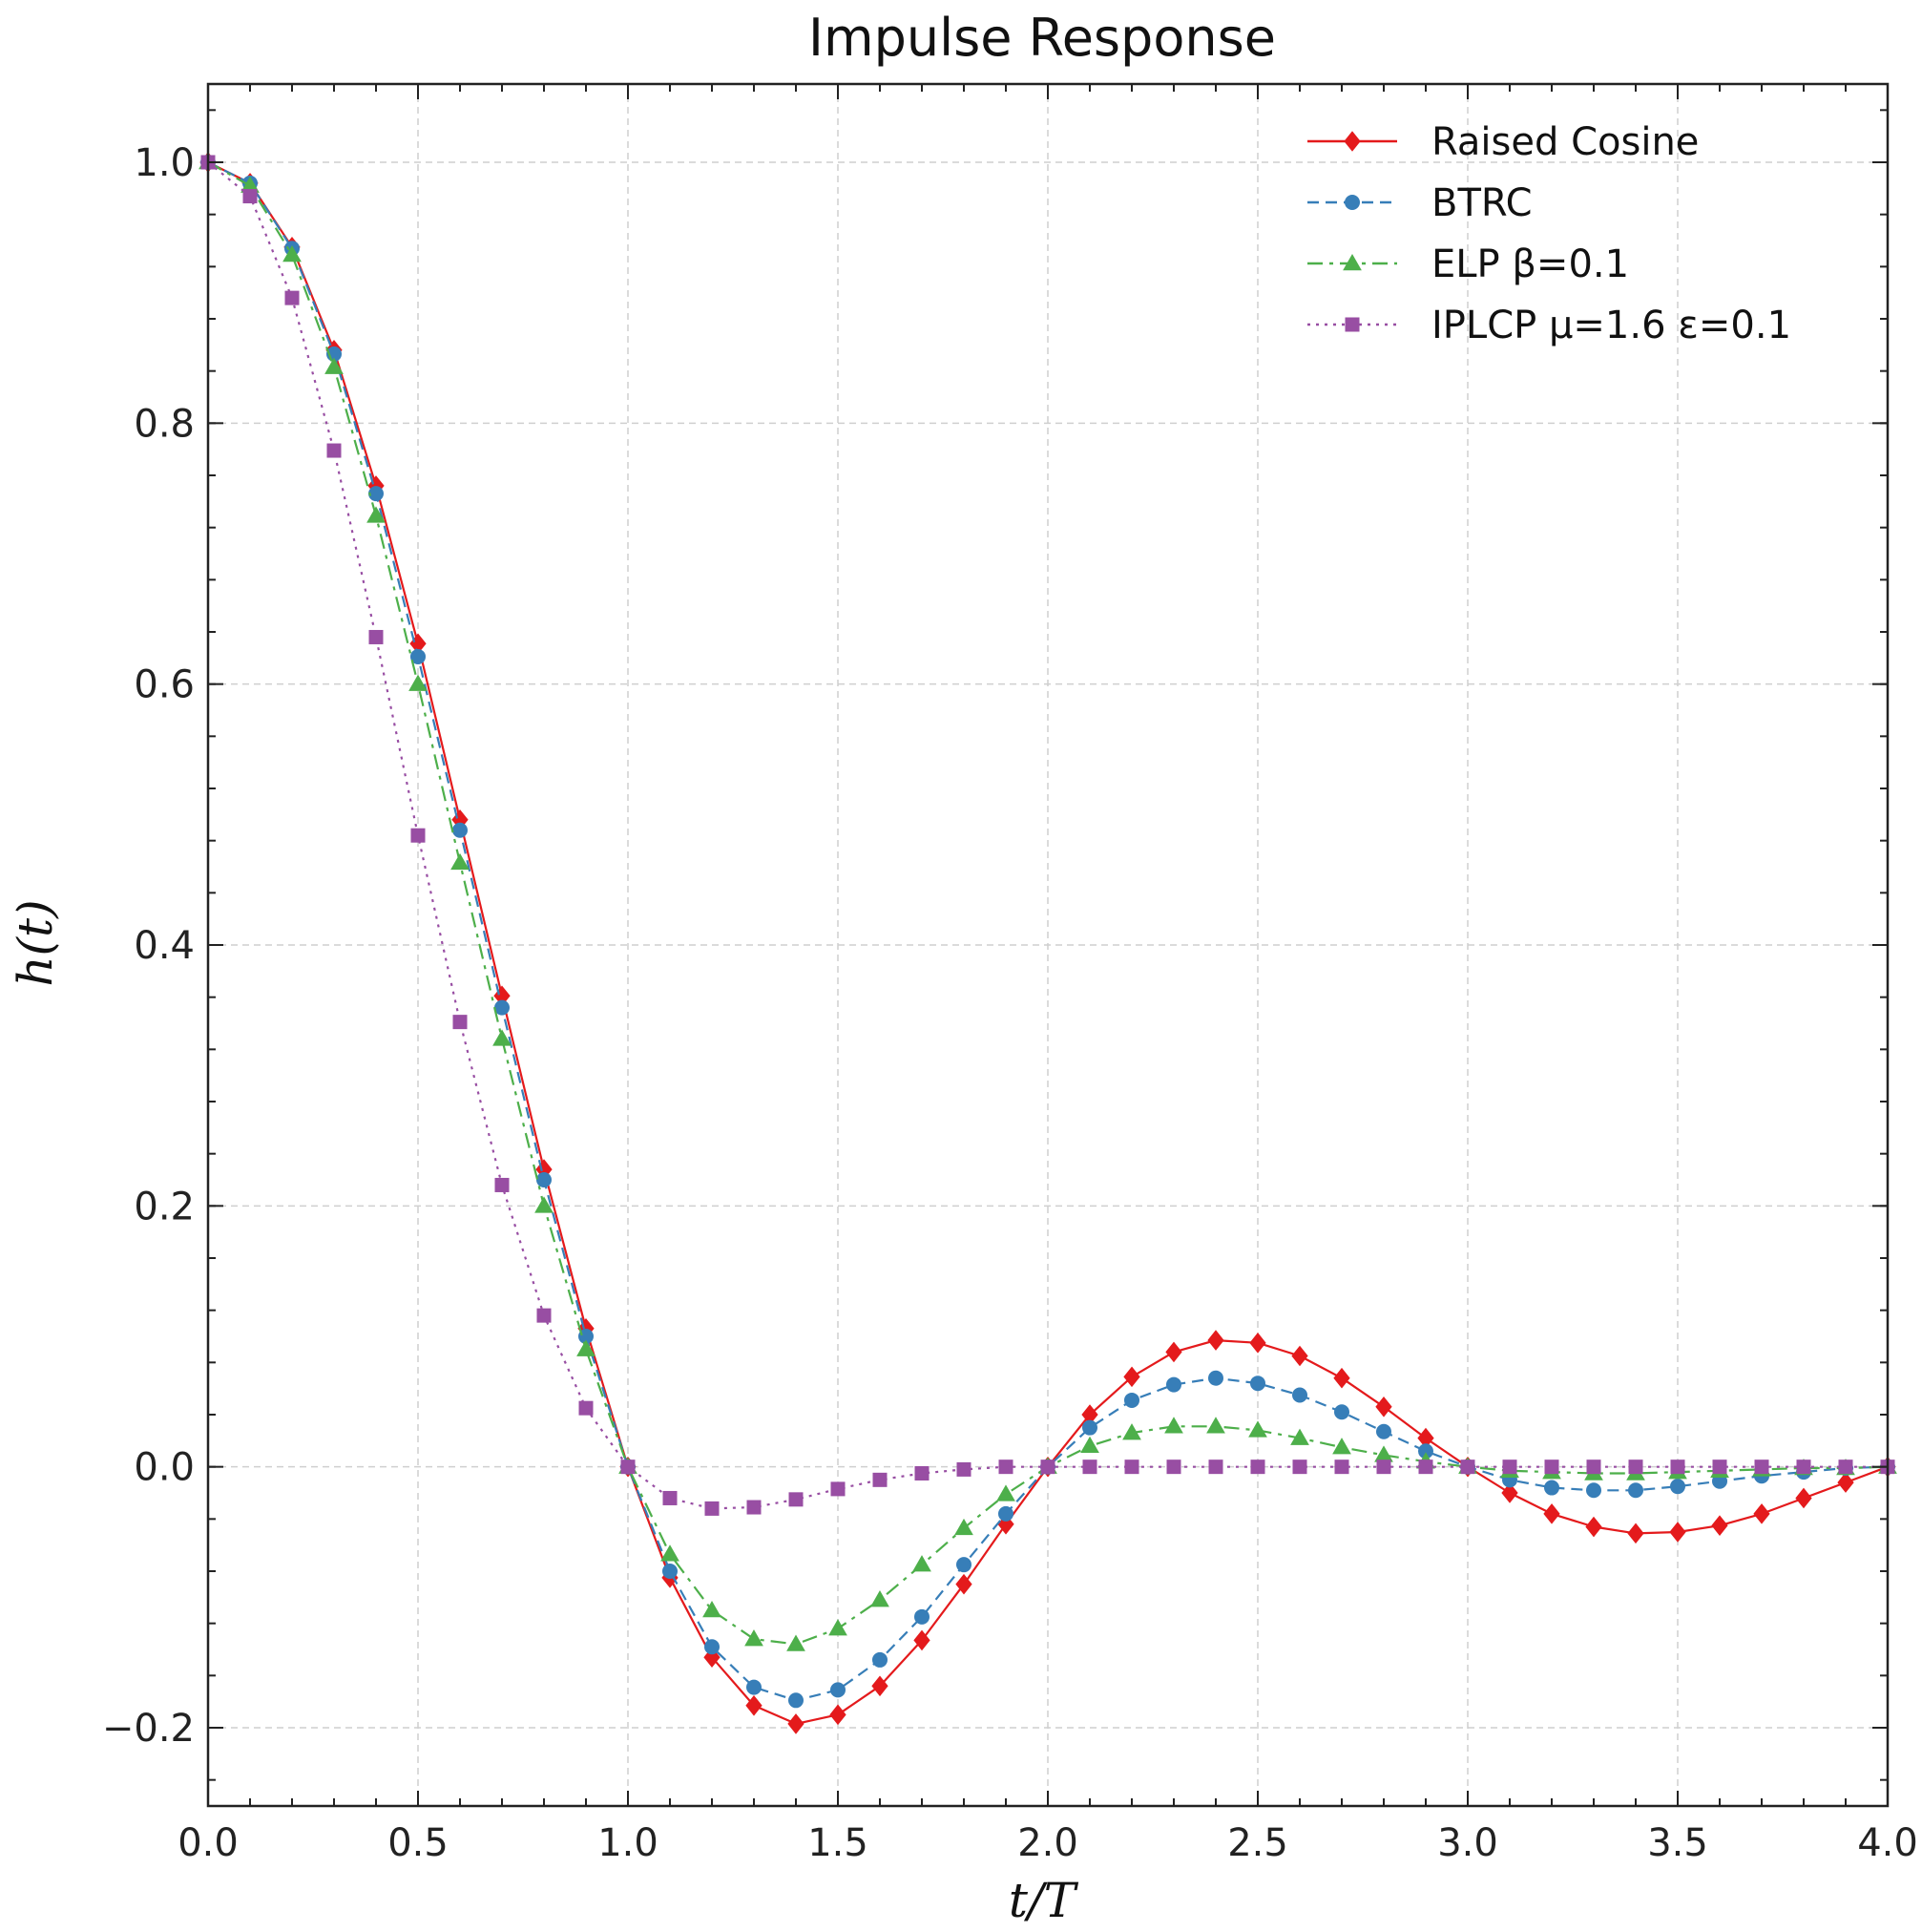 The height and width of the screenshot is (1932, 1922). Describe the element at coordinates (149, 1729) in the screenshot. I see `y-tick-label: −0.2` at that location.